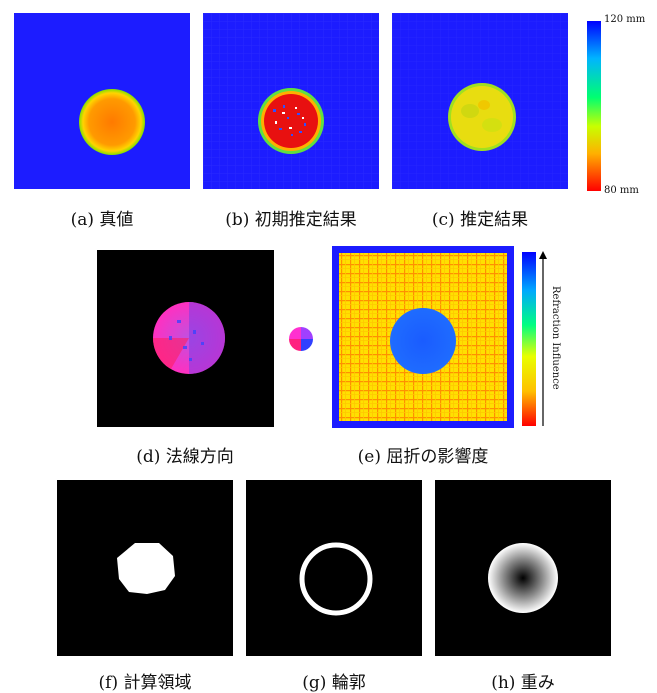 Image resolution: width=657 pixels, height=693 pixels. I want to click on caption-f: (f) 計算領域, so click(145, 683).